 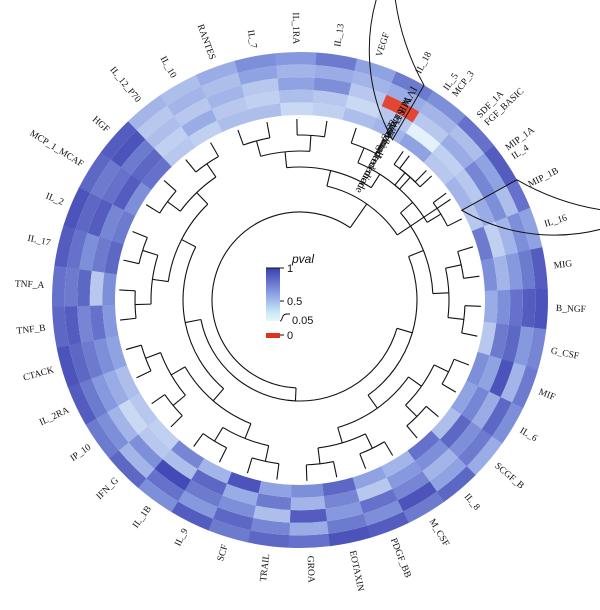 What do you see at coordinates (100, 125) in the screenshot?
I see `cytokine-label: HGF` at bounding box center [100, 125].